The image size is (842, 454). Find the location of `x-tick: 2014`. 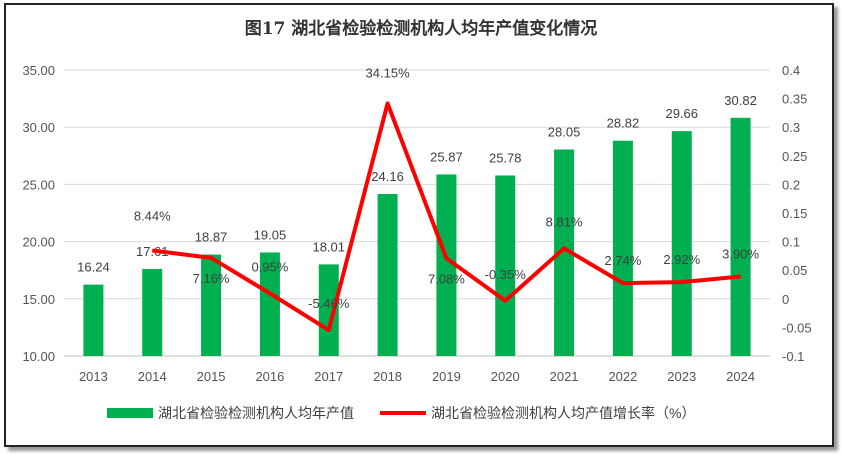

x-tick: 2014 is located at coordinates (152, 376).